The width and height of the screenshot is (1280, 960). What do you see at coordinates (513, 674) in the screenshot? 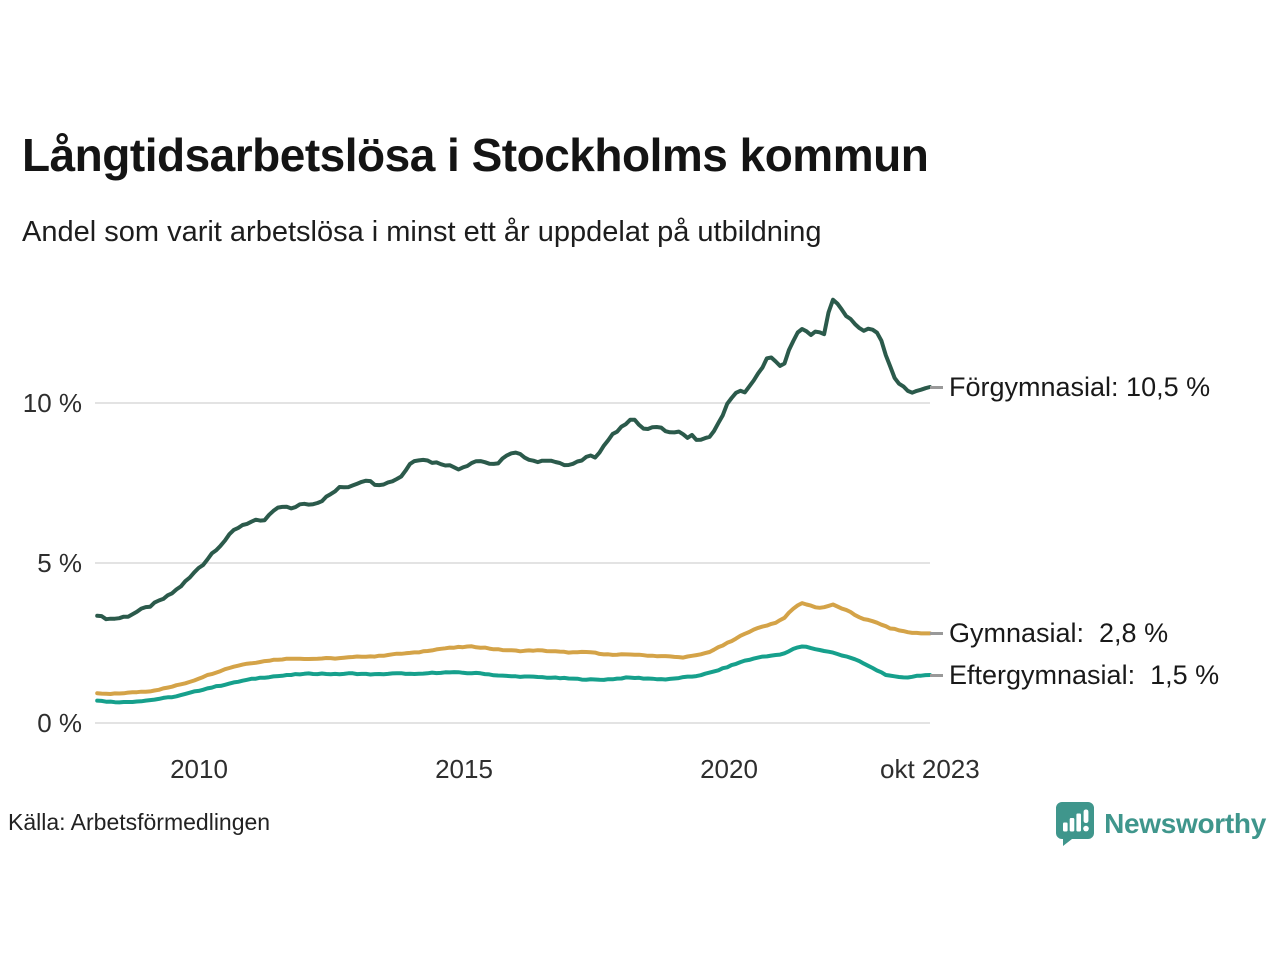
I see `series-line-eftergymnasial` at bounding box center [513, 674].